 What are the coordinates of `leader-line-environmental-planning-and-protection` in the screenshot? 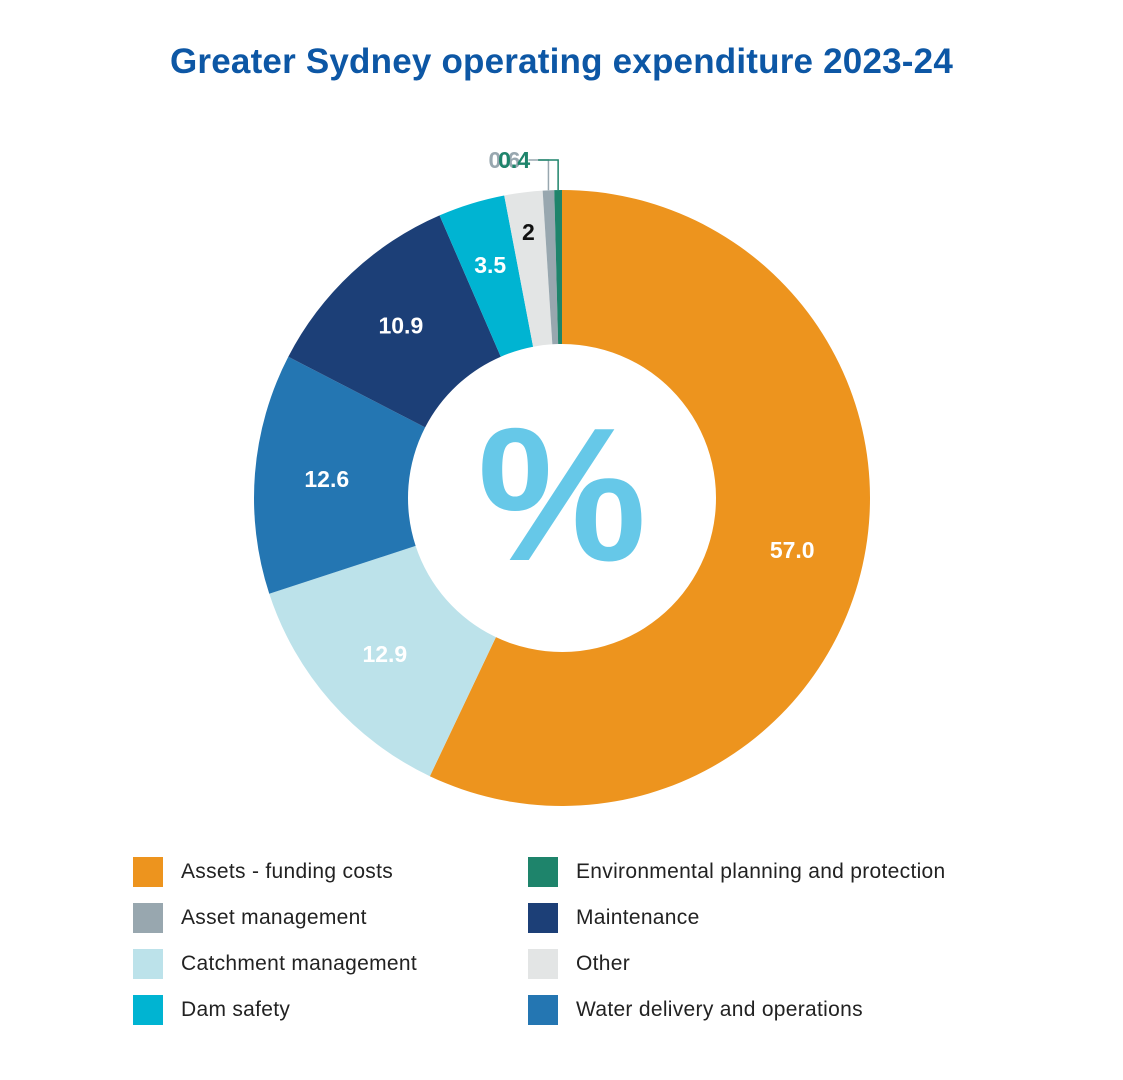 It's located at (548, 175).